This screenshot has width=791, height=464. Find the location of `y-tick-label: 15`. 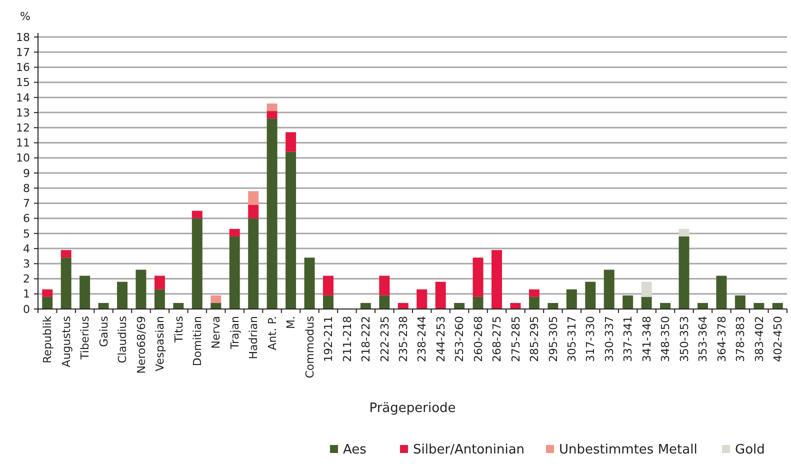

y-tick-label: 15 is located at coordinates (23, 83).